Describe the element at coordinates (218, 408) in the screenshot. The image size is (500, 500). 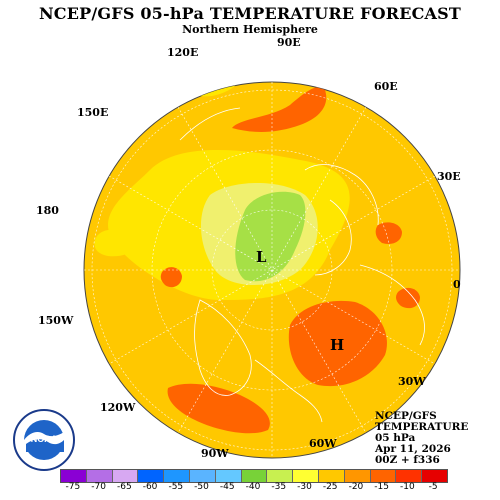
I see `warm-patch-s` at that location.